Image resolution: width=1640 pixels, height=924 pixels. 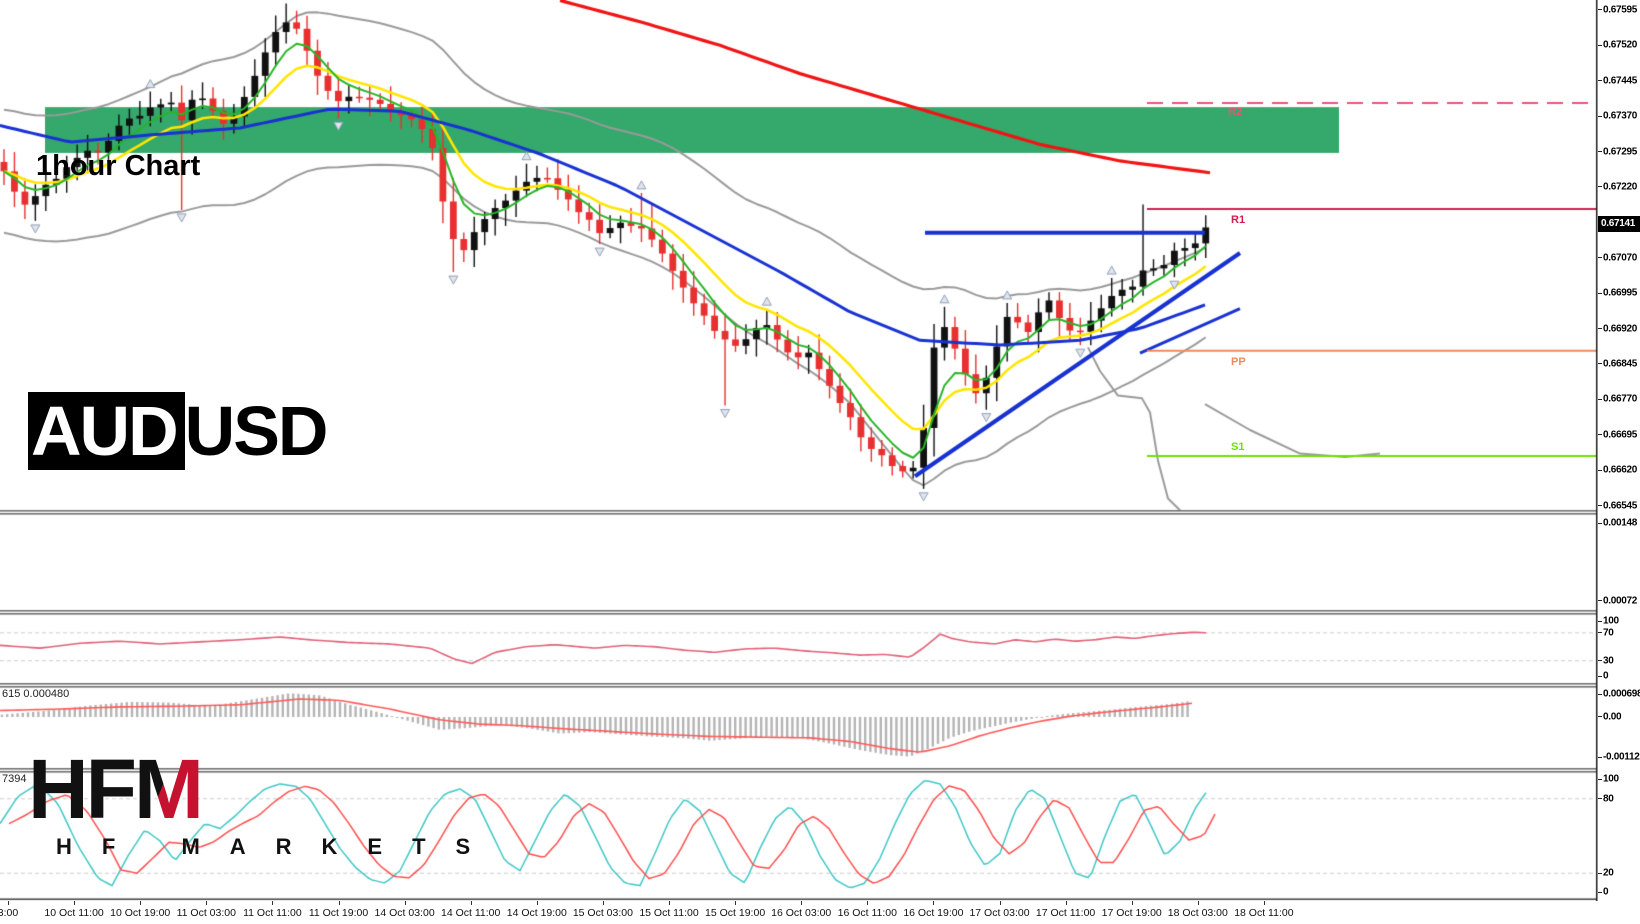 I want to click on logo-wordmark: HFM, so click(x=264, y=789).